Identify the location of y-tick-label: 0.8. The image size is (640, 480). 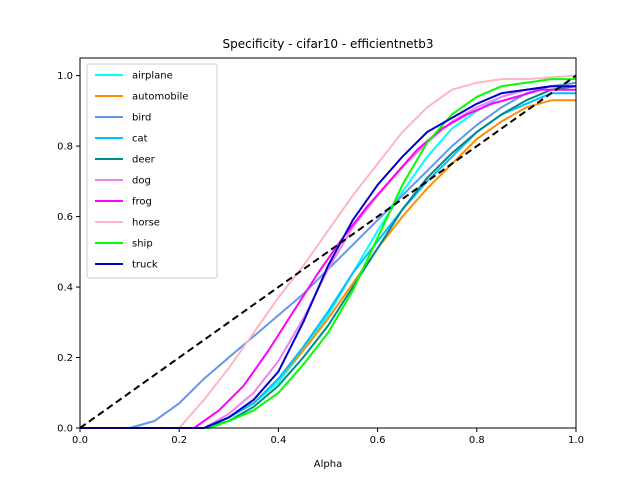
(65, 147).